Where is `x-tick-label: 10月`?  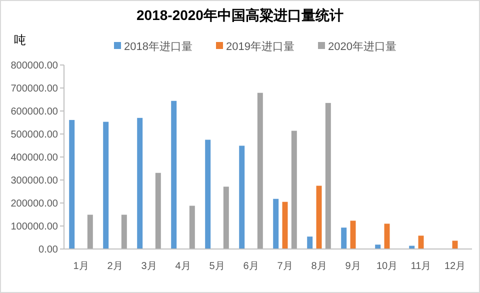
x-tick-label: 10月 is located at coordinates (387, 266).